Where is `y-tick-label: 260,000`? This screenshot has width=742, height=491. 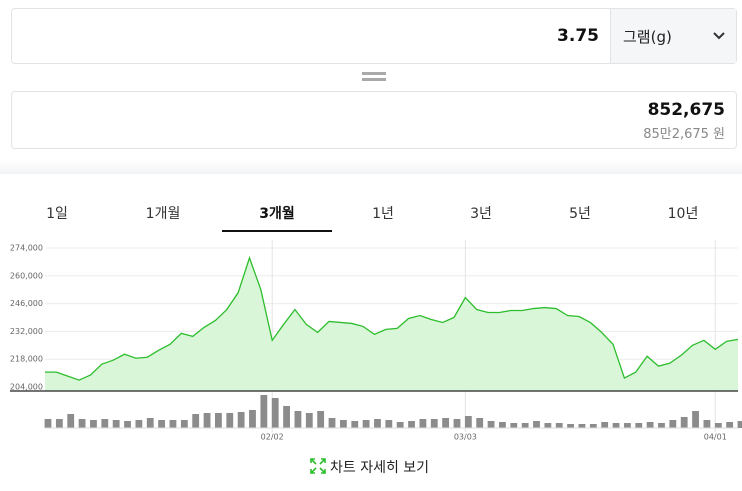
y-tick-label: 260,000 is located at coordinates (26, 275).